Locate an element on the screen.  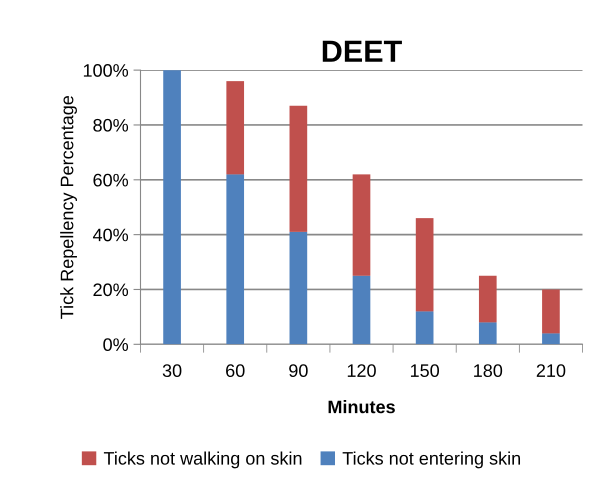
legend-label: Ticks not walking on skin is located at coordinates (203, 459).